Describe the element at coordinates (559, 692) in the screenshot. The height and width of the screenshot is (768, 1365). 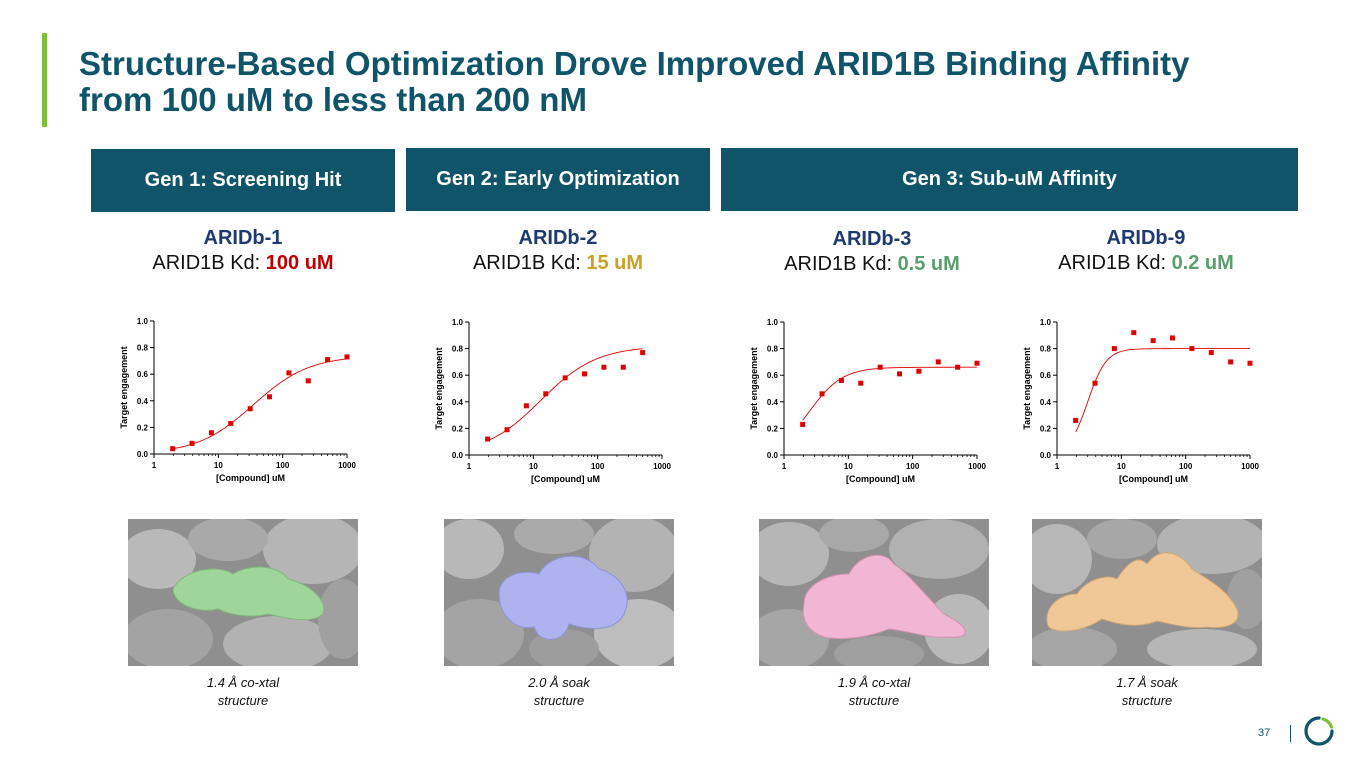
I see `structure-caption-2: 2.0 Å soak structure` at that location.